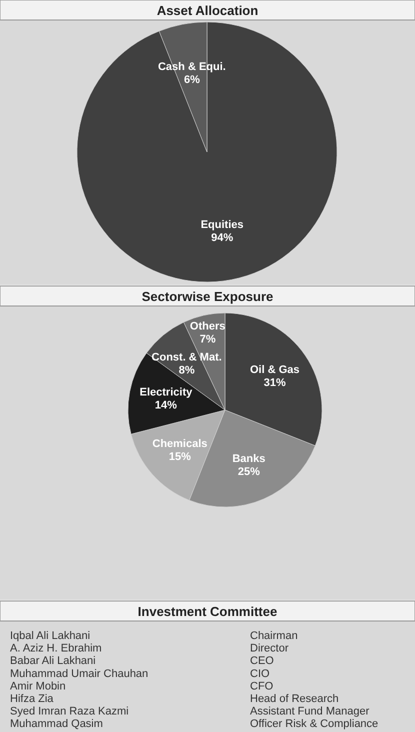 Image resolution: width=415 pixels, height=732 pixels. Describe the element at coordinates (207, 10) in the screenshot. I see `chart-title: Asset Allocation` at that location.